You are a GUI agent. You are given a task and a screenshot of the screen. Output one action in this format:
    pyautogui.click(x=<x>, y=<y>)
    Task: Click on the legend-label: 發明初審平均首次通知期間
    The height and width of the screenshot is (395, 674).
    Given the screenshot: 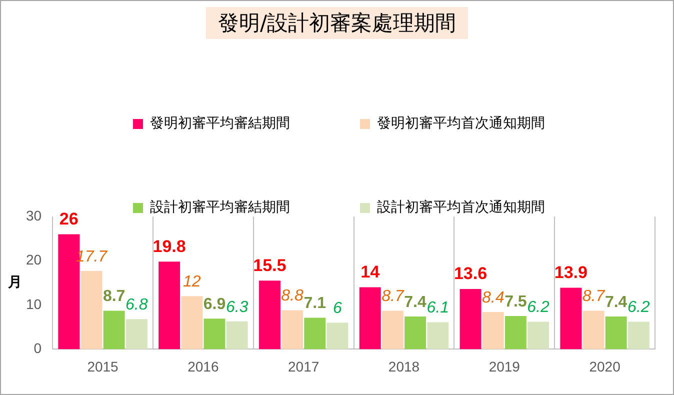 What is the action you would take?
    pyautogui.click(x=461, y=124)
    